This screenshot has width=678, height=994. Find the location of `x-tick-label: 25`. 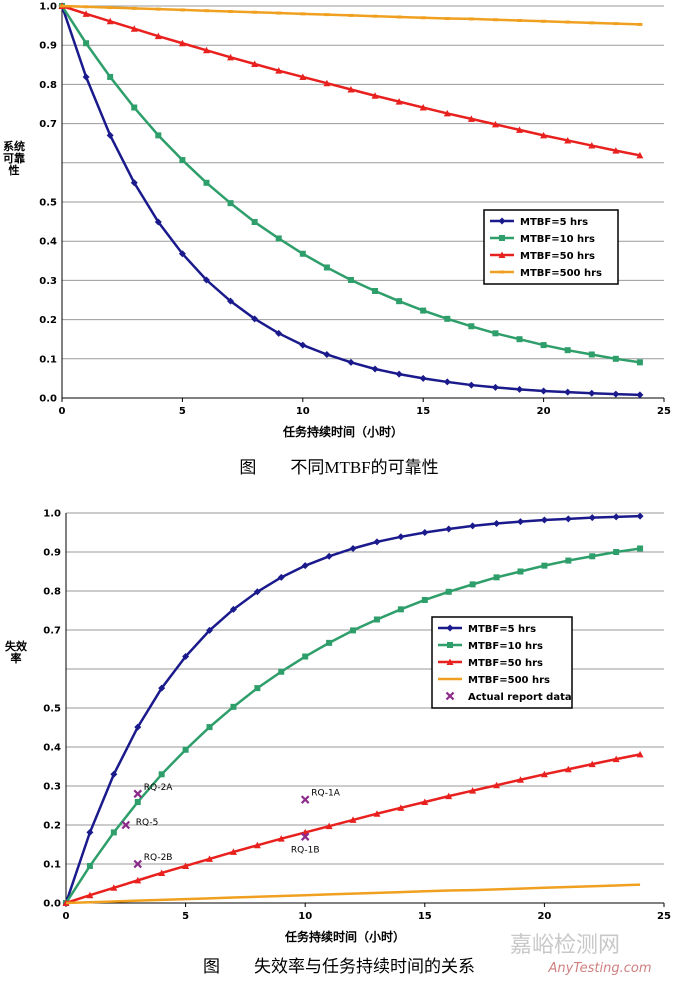

x-tick-label: 25 is located at coordinates (664, 411).